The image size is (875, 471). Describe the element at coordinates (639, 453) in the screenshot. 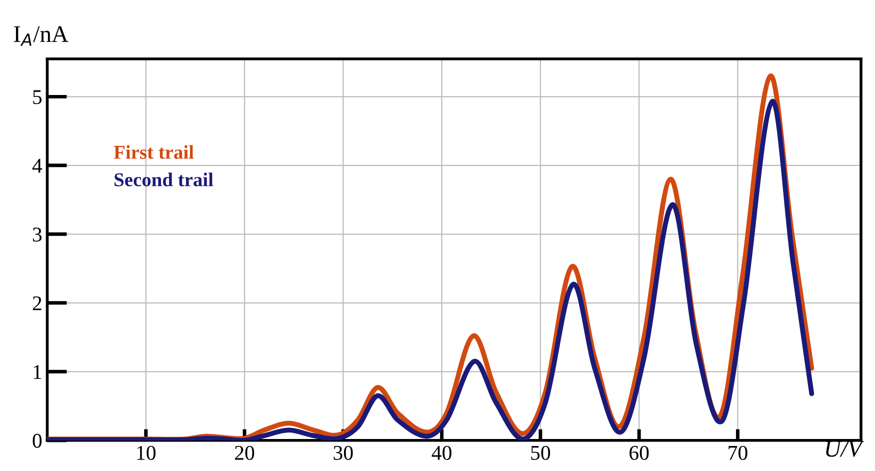

I see `x-tick-label: 60` at that location.